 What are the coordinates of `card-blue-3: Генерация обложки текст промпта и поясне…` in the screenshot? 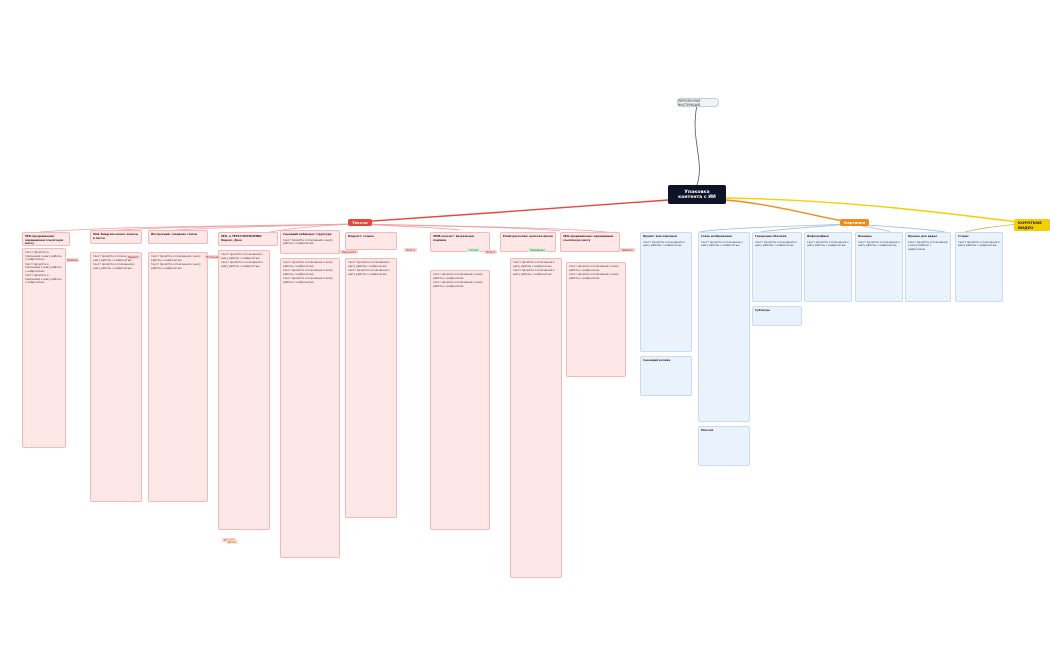 It's located at (777, 267).